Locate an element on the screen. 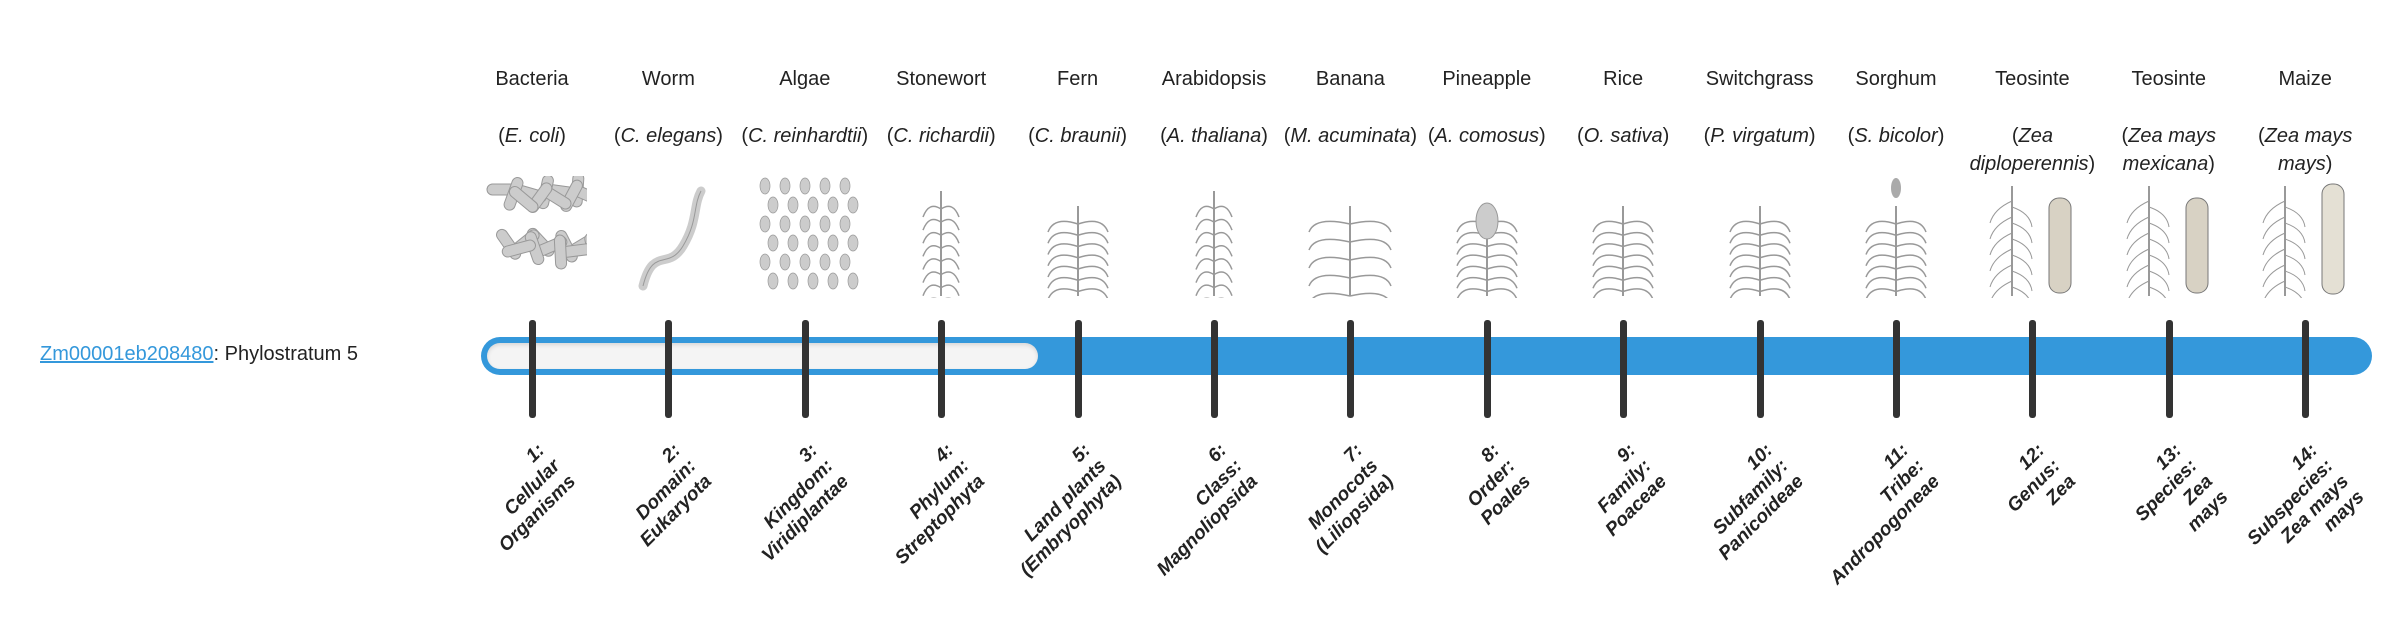  phylostratum-label: 8: Order: Poales is located at coordinates (1452, 523).